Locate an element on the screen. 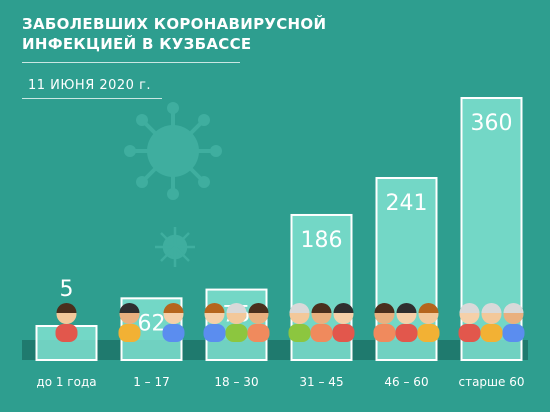 Image resolution: width=550 pixels, height=412 pixels. base-band is located at coordinates (275, 350).